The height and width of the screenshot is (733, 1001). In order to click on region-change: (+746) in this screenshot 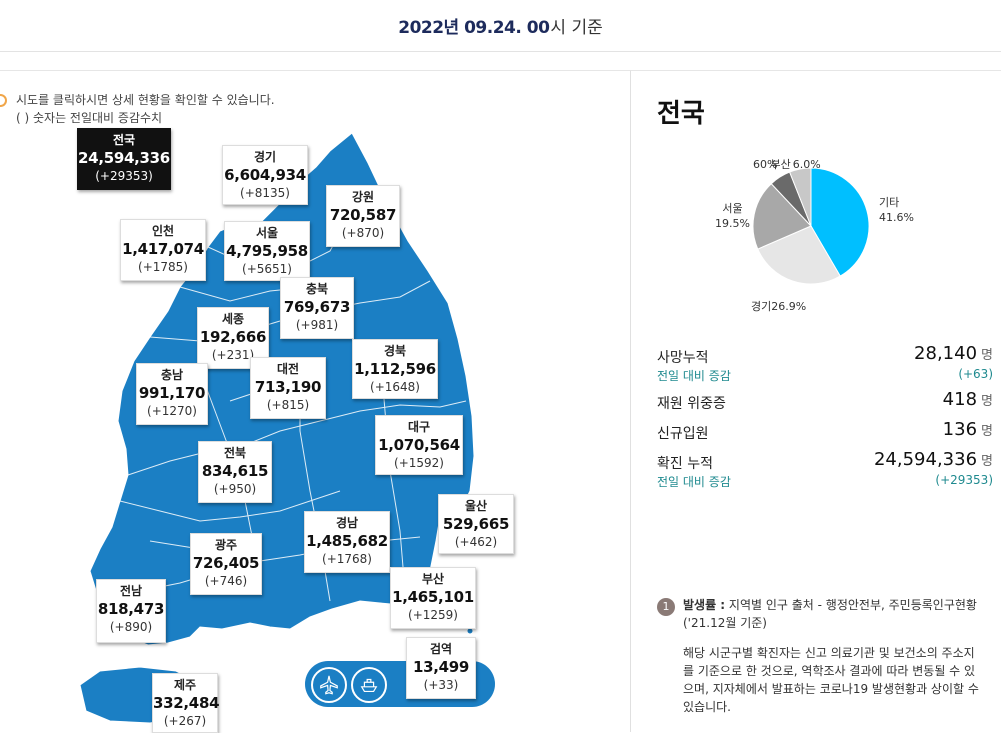, I will do `click(226, 581)`.